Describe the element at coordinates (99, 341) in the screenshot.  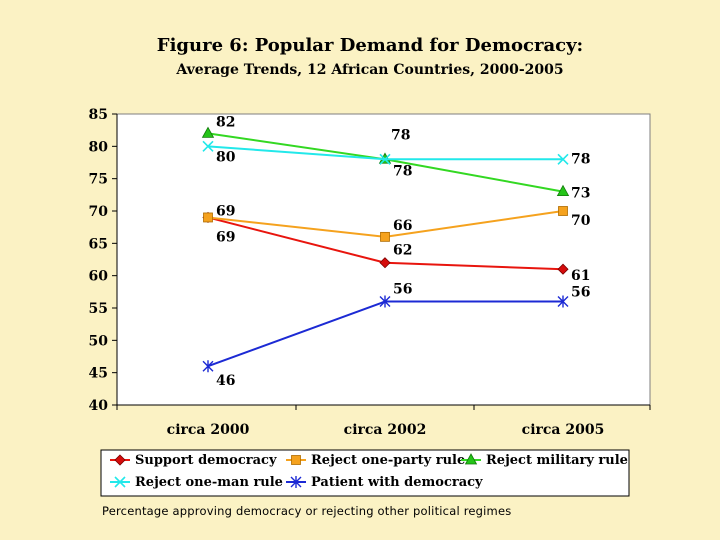
I see `y-tick-label: 50` at that location.